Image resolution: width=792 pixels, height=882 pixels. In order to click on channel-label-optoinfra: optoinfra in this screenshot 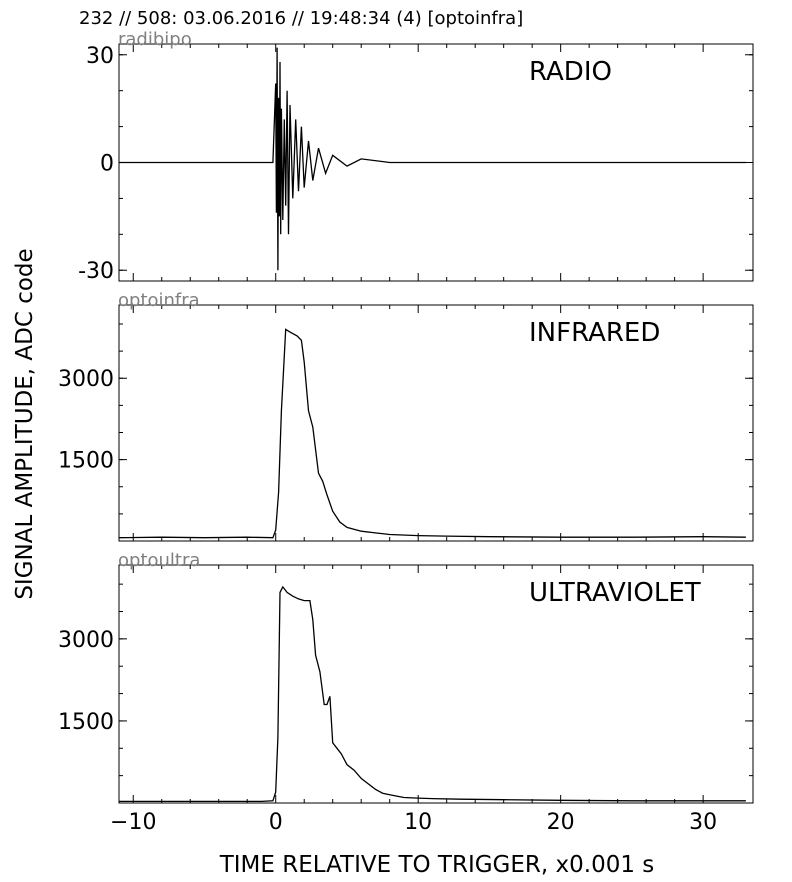, I will do `click(159, 300)`.